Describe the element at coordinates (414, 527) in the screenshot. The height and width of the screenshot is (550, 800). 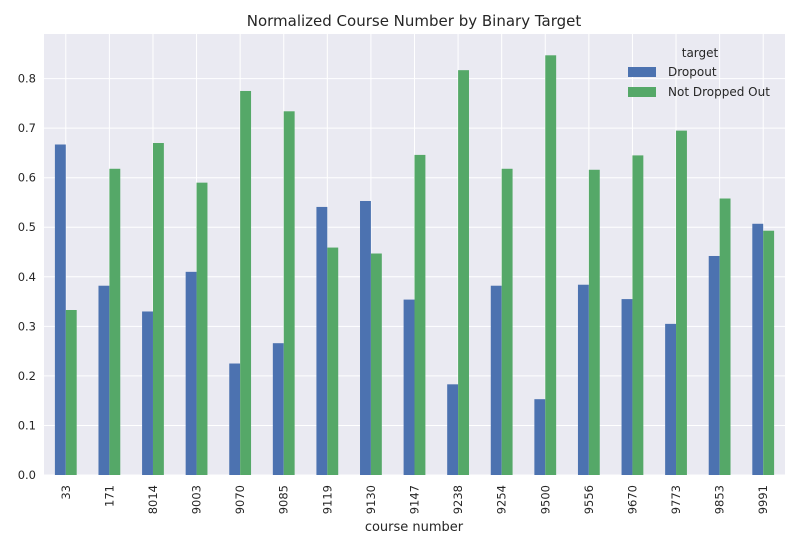
I see `x-axis-label: course number` at that location.